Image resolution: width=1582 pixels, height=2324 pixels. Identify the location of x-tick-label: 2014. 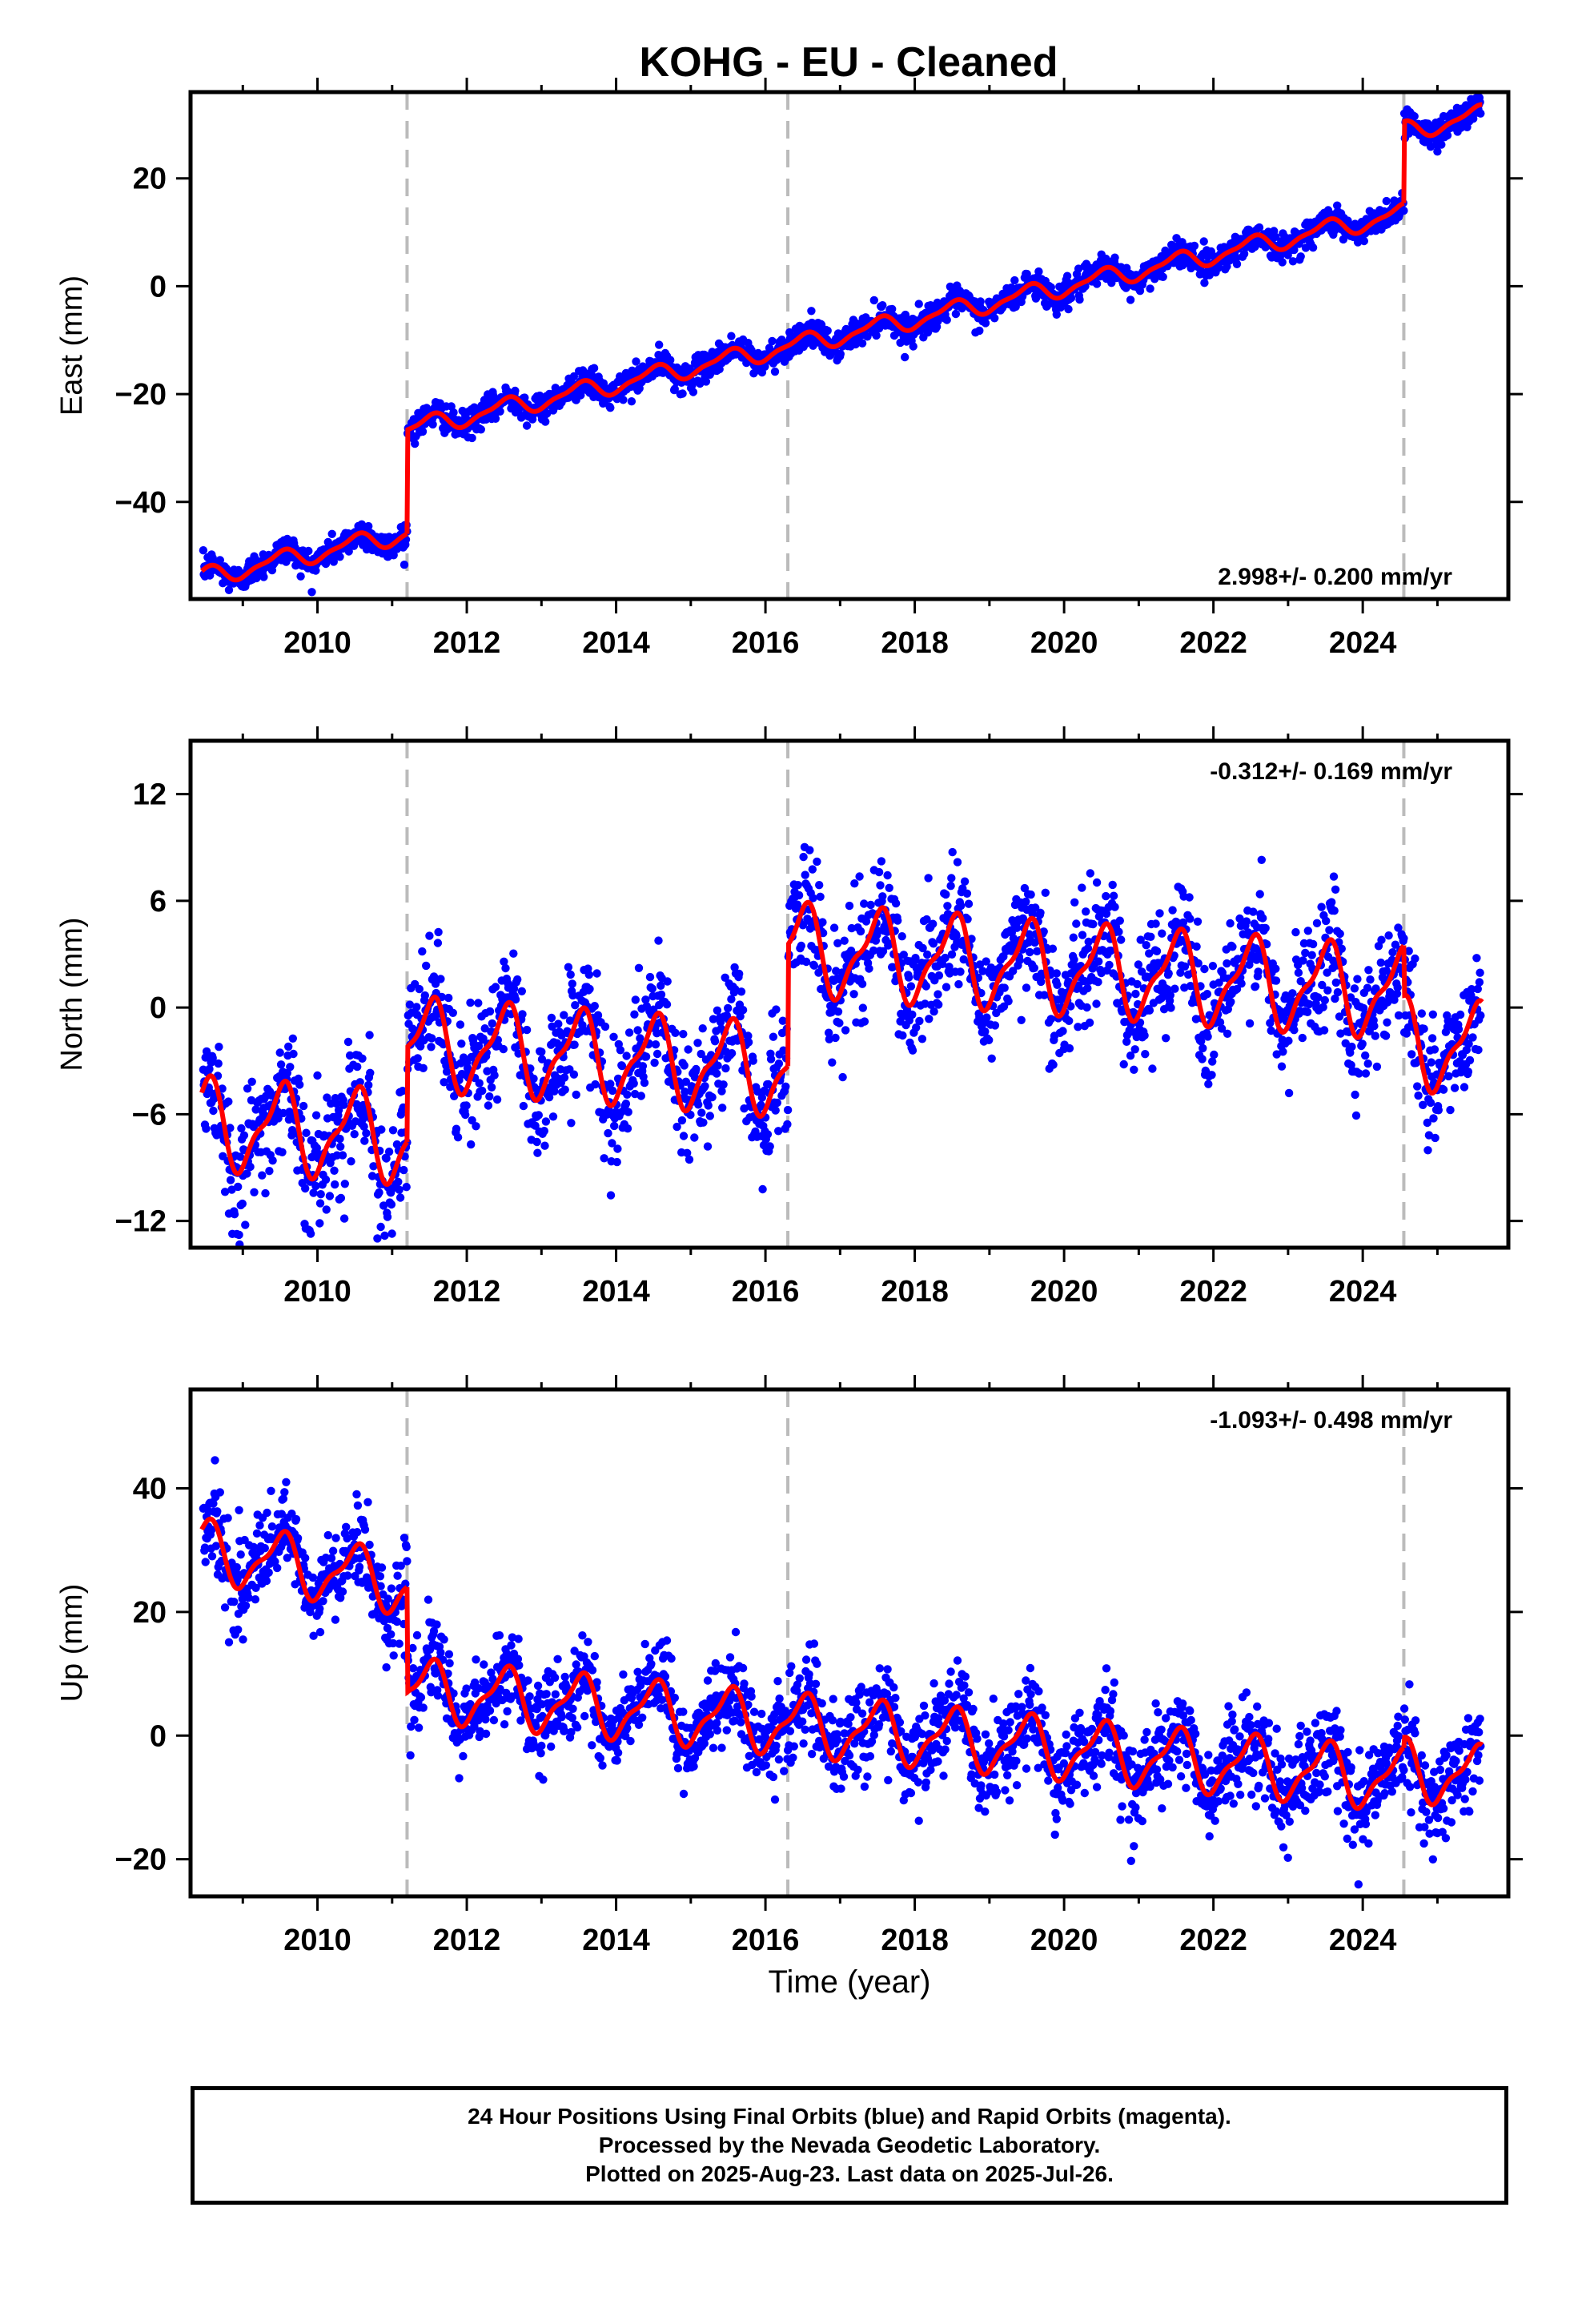
(616, 1292).